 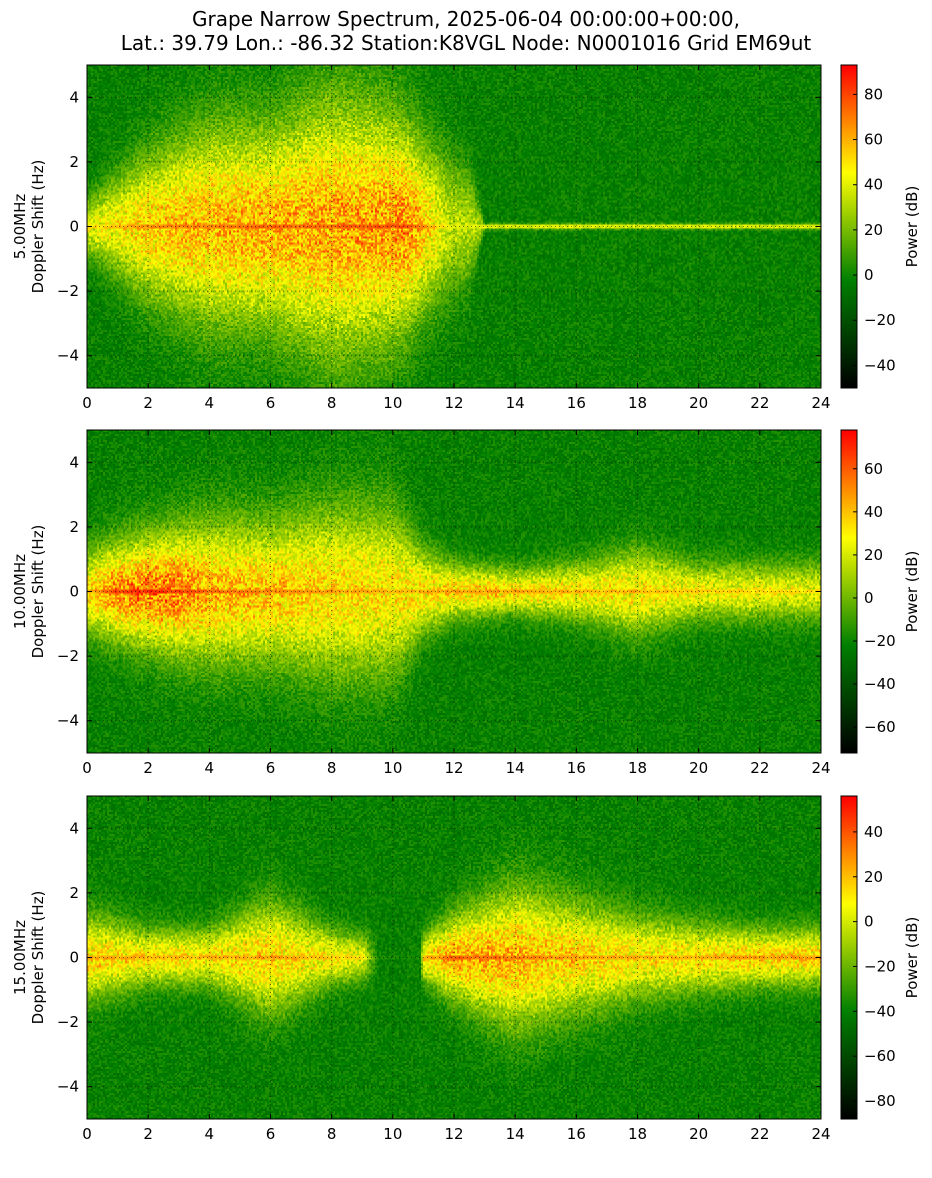 I want to click on colorbar-frame-15mhz, so click(x=849, y=957).